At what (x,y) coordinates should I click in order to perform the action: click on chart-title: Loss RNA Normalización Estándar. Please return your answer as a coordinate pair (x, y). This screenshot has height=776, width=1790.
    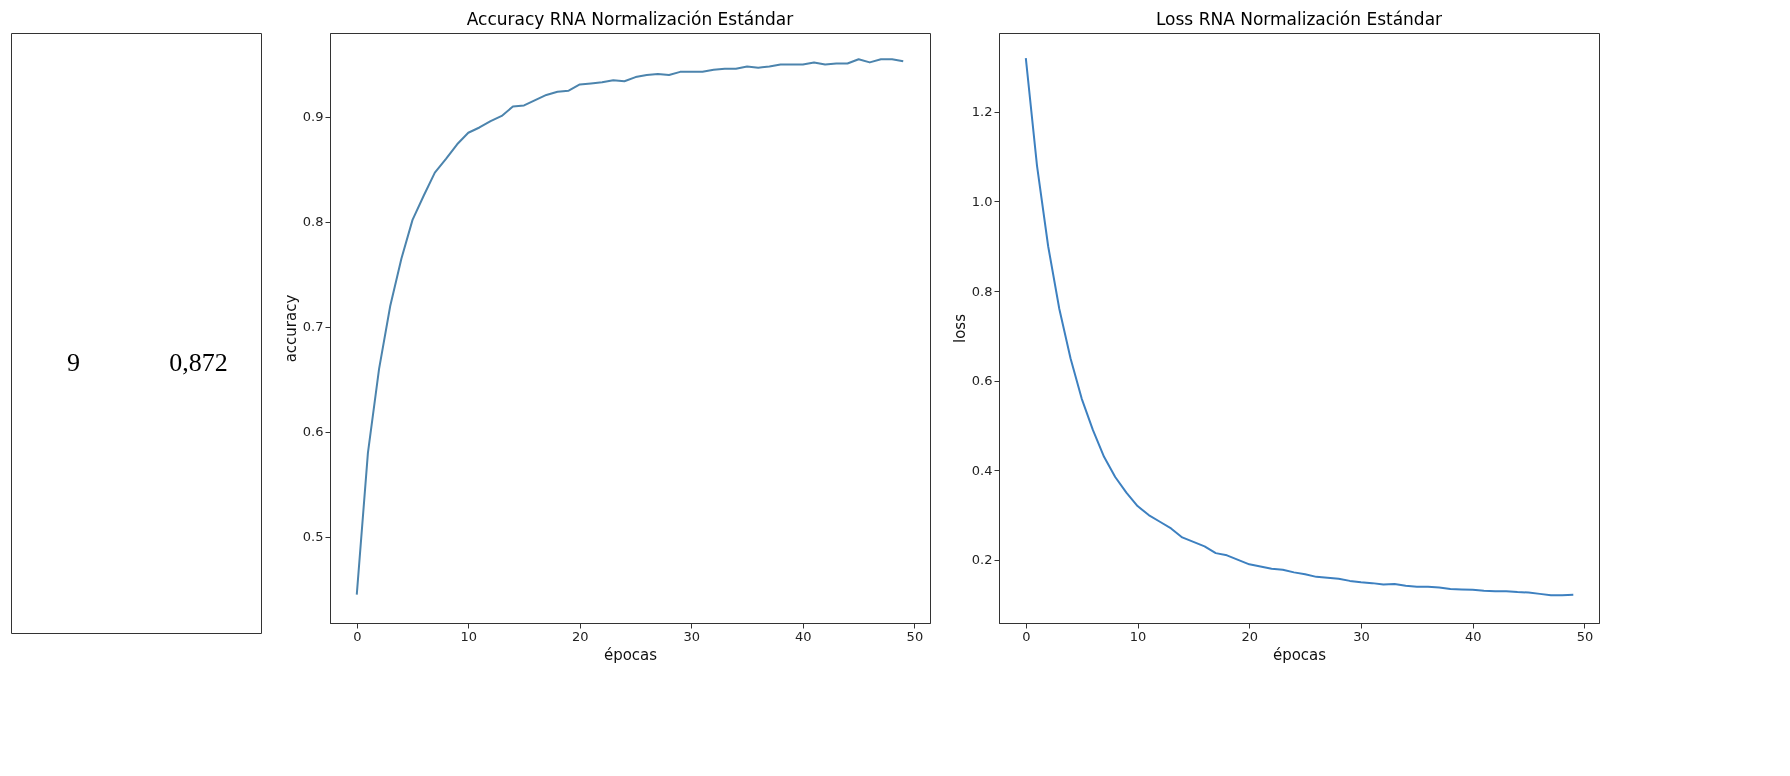
    Looking at the image, I should click on (1299, 19).